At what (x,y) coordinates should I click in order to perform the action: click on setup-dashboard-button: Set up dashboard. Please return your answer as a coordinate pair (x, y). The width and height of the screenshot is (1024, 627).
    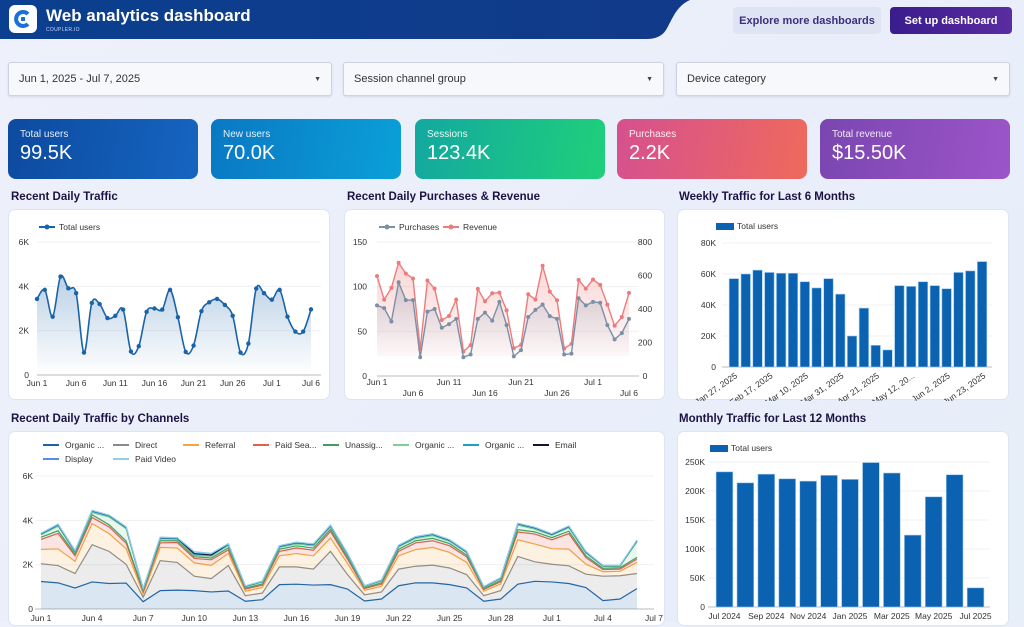
    Looking at the image, I should click on (951, 20).